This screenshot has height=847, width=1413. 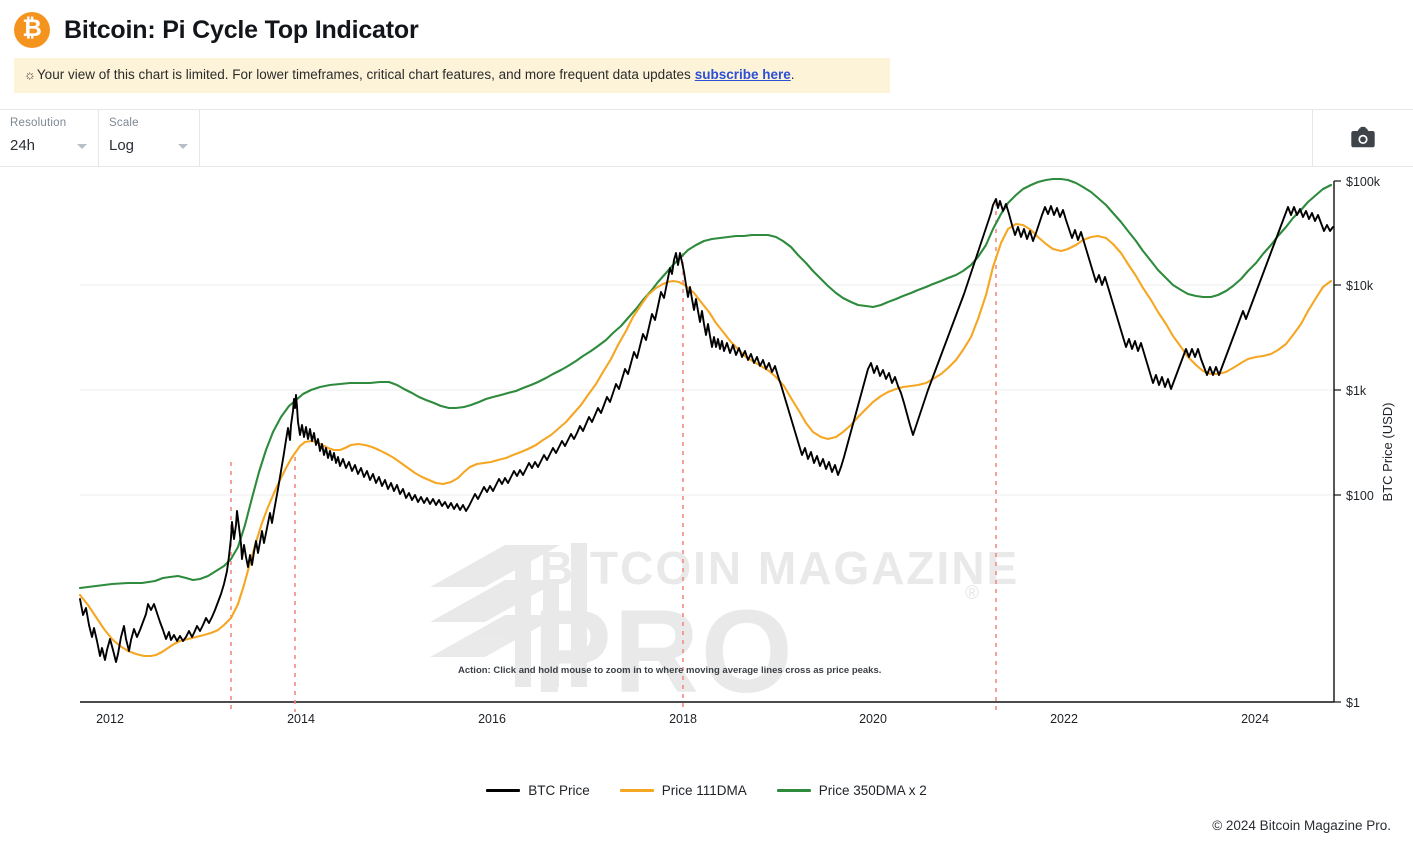 I want to click on x-tick-label: 2022, so click(x=1064, y=719).